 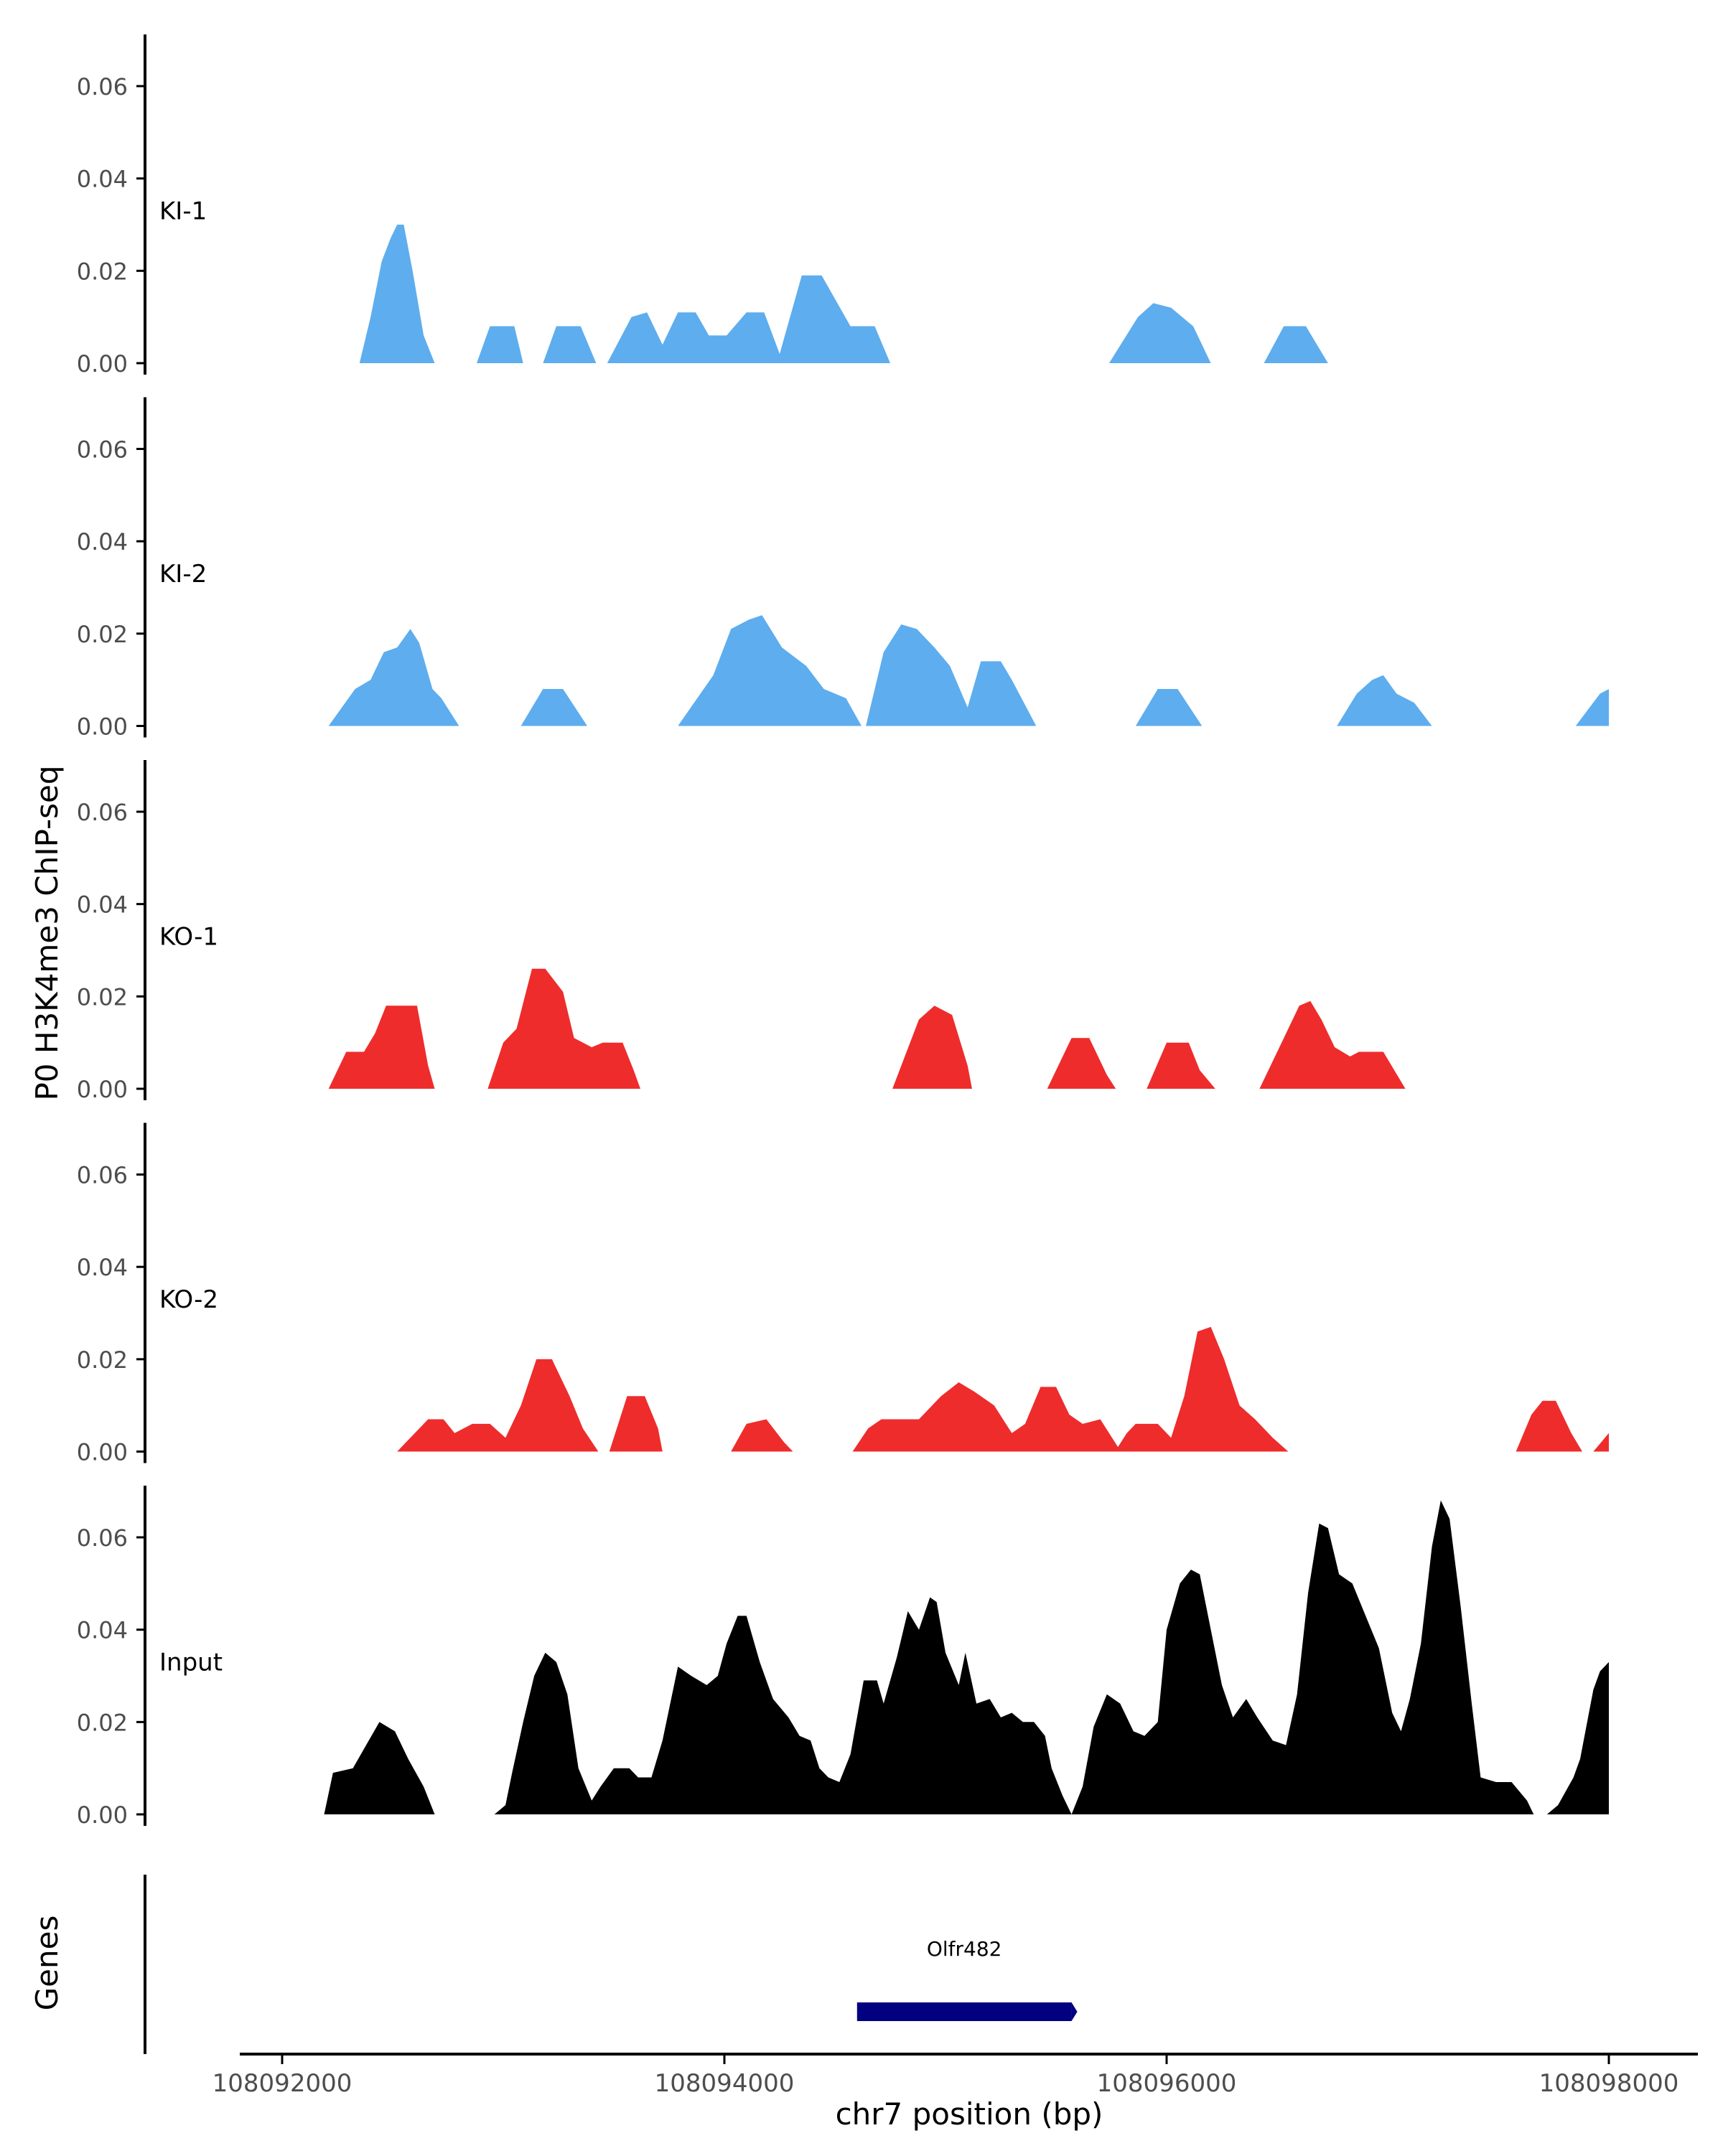 What do you see at coordinates (188, 1299) in the screenshot?
I see `track-label: KO-2` at bounding box center [188, 1299].